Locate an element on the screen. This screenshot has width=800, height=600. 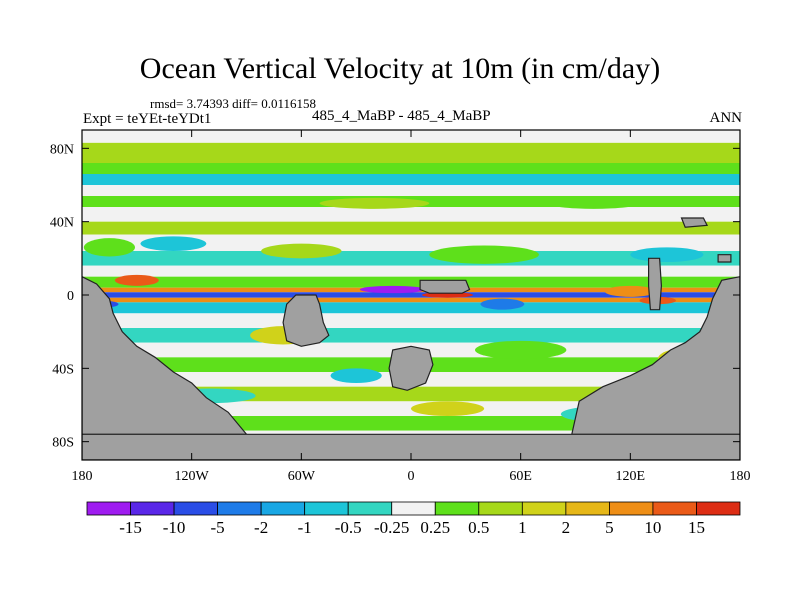
colorbar-label-10: 2 is located at coordinates (566, 527).